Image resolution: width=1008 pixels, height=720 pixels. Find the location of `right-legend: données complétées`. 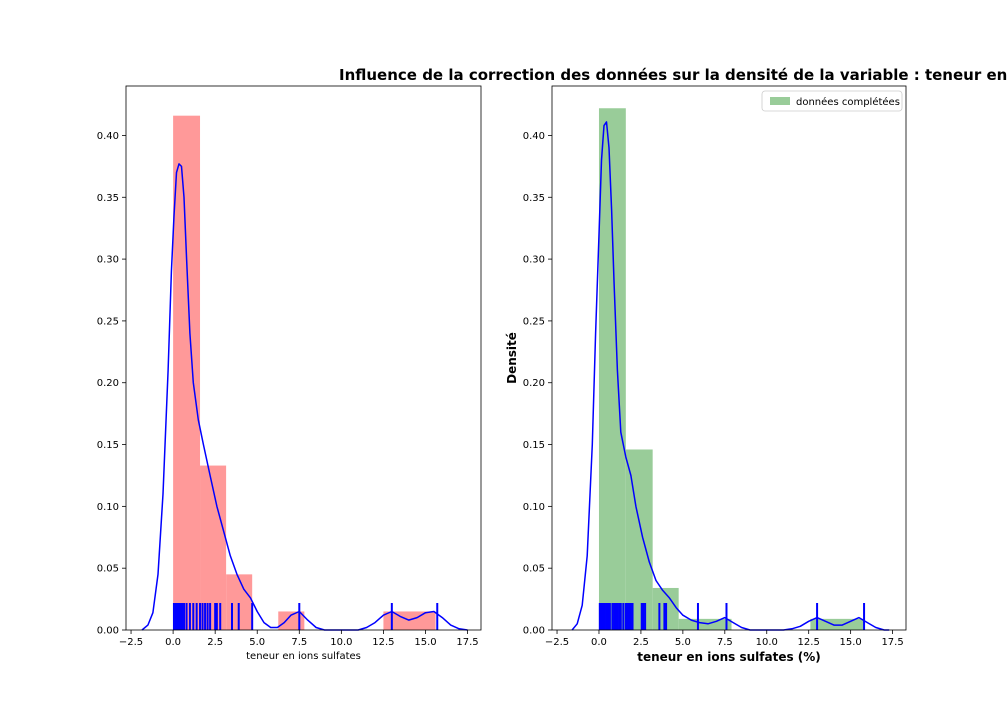

right-legend: données complétées is located at coordinates (832, 101).